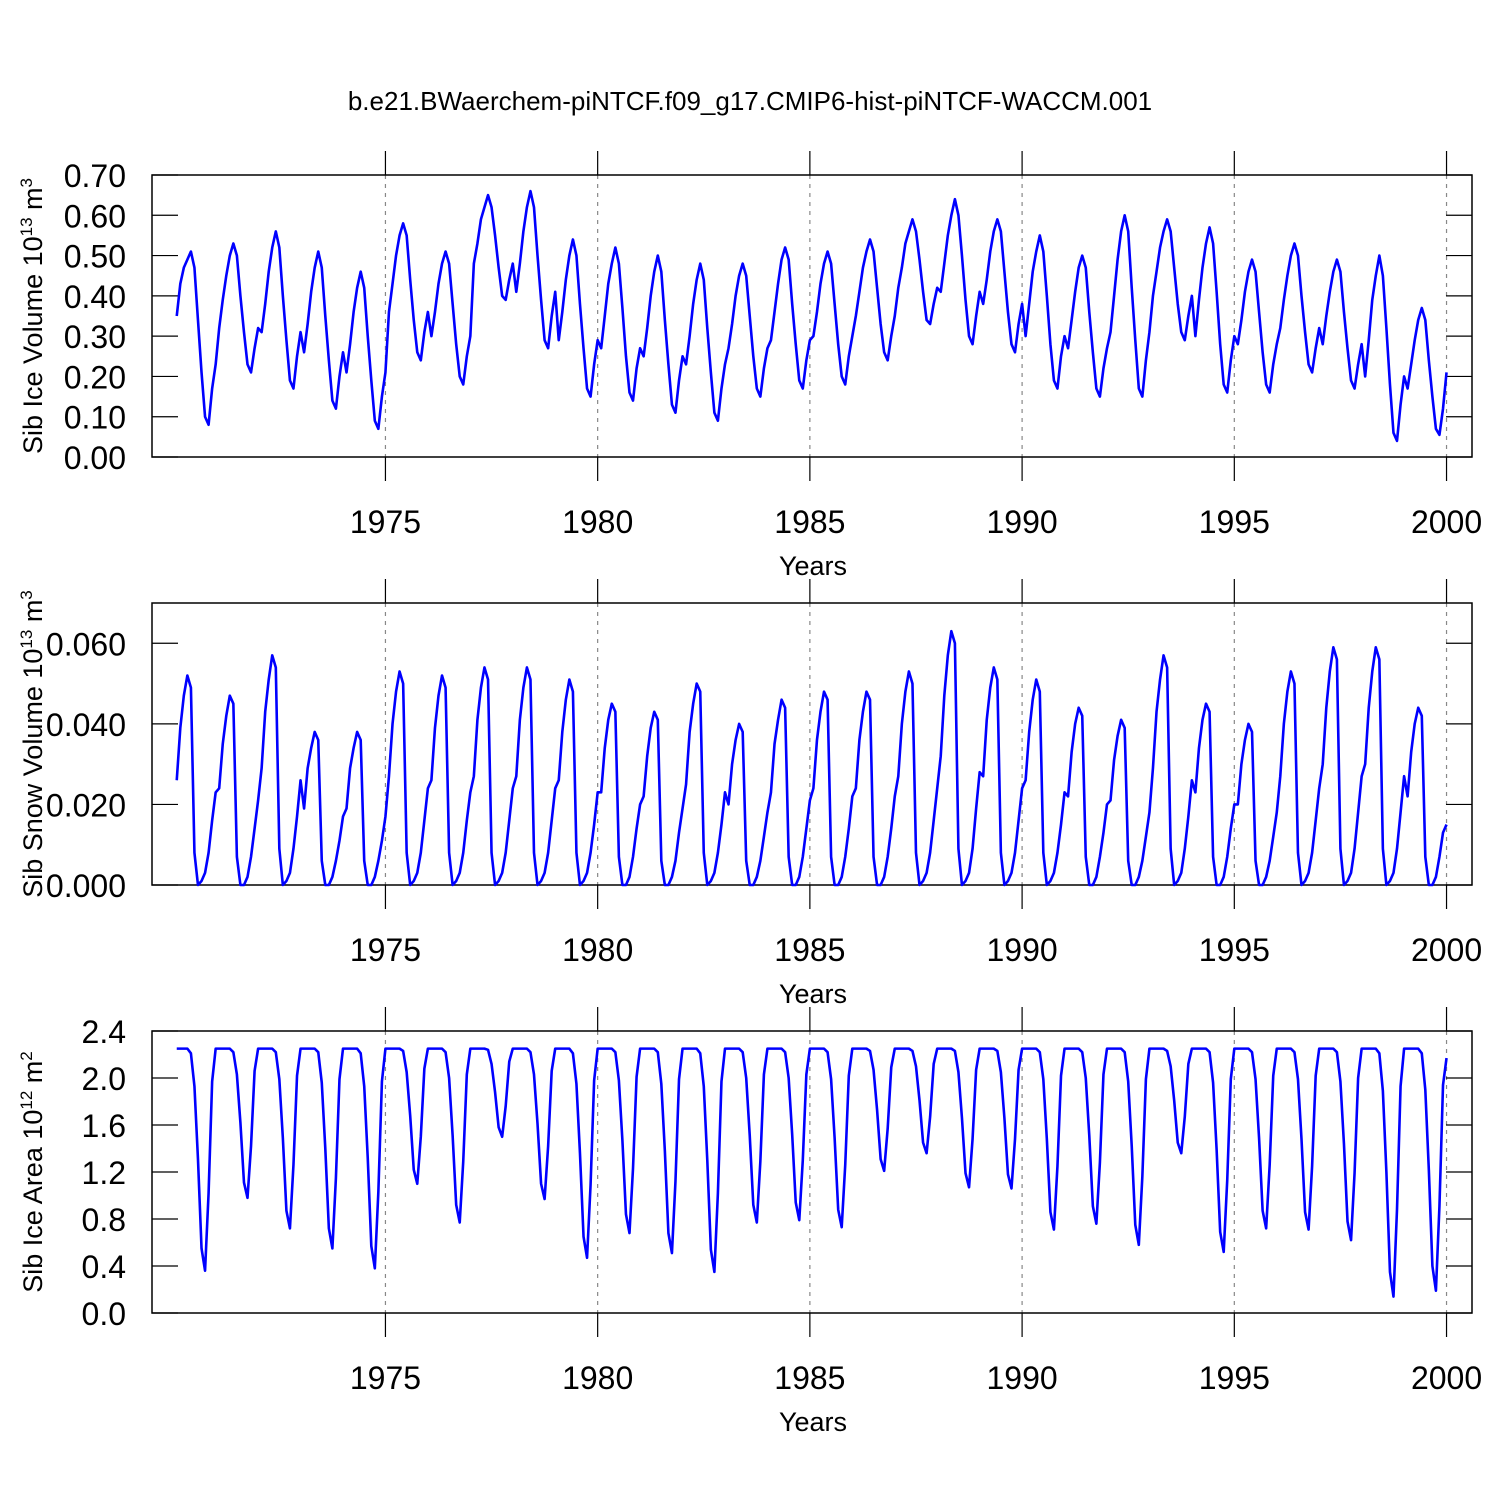 This screenshot has width=1500, height=1500. What do you see at coordinates (95, 297) in the screenshot?
I see `y-tick-label: 0.40` at bounding box center [95, 297].